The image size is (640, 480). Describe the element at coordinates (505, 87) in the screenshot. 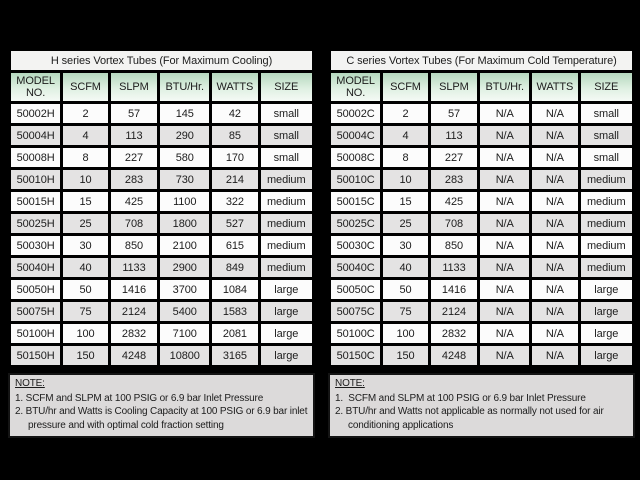

I see `column-header: BTU/Hr.` at that location.